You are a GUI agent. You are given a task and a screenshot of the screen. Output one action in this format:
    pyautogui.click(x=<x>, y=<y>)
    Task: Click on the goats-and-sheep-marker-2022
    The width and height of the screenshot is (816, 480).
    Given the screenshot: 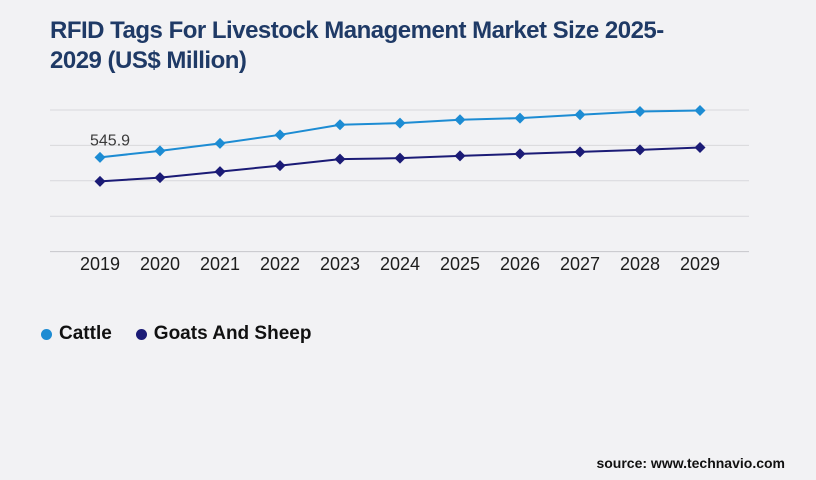 What is the action you would take?
    pyautogui.click(x=280, y=166)
    